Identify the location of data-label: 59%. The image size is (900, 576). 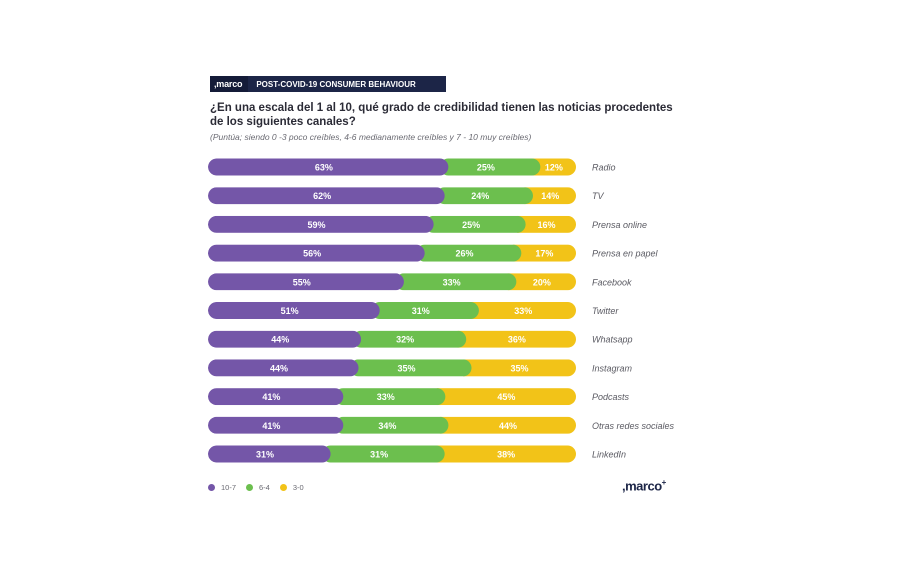
(317, 225).